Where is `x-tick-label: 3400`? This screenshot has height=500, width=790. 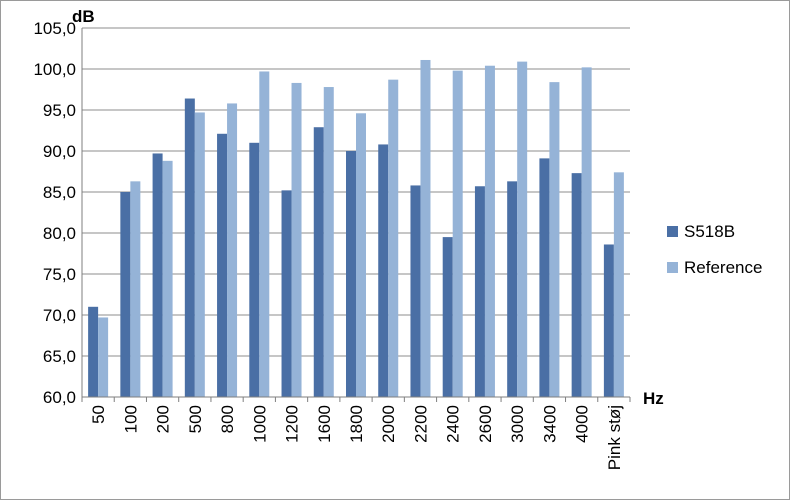 x-tick-label: 3400 is located at coordinates (549, 424).